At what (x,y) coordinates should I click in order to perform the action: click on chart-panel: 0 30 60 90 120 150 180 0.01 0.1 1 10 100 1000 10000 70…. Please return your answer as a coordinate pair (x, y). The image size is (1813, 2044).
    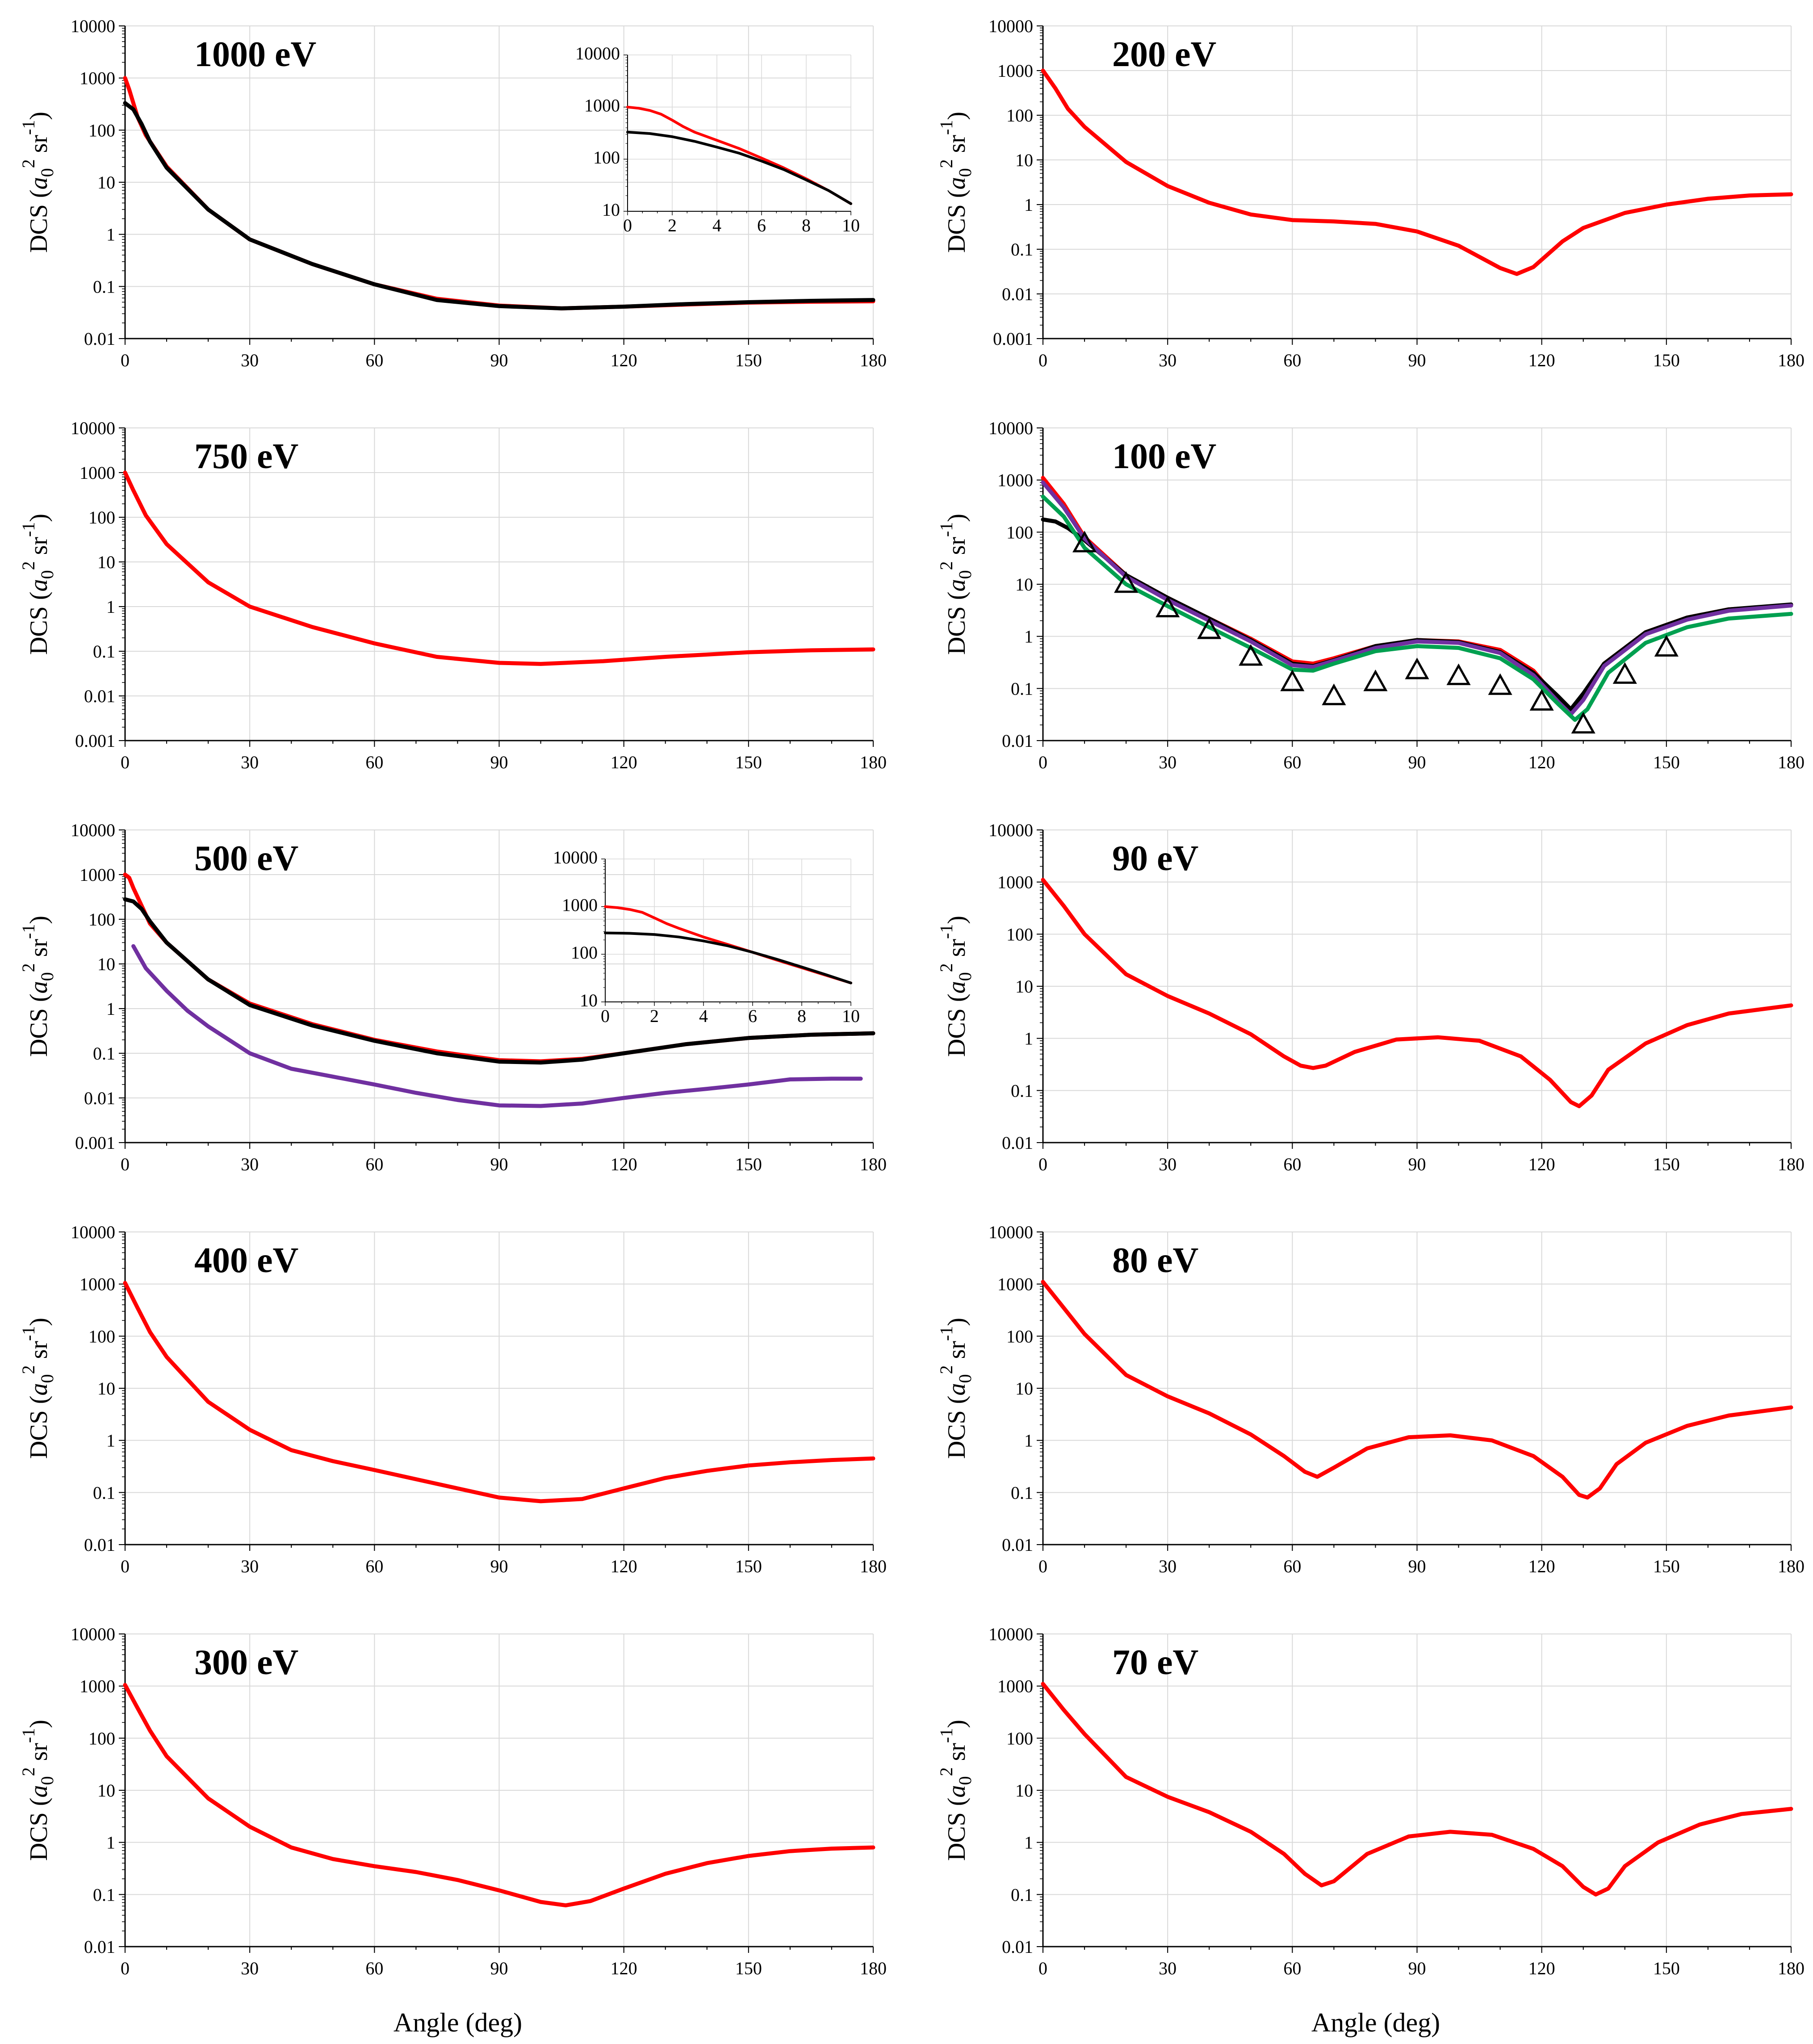
    Looking at the image, I should click on (1370, 1801).